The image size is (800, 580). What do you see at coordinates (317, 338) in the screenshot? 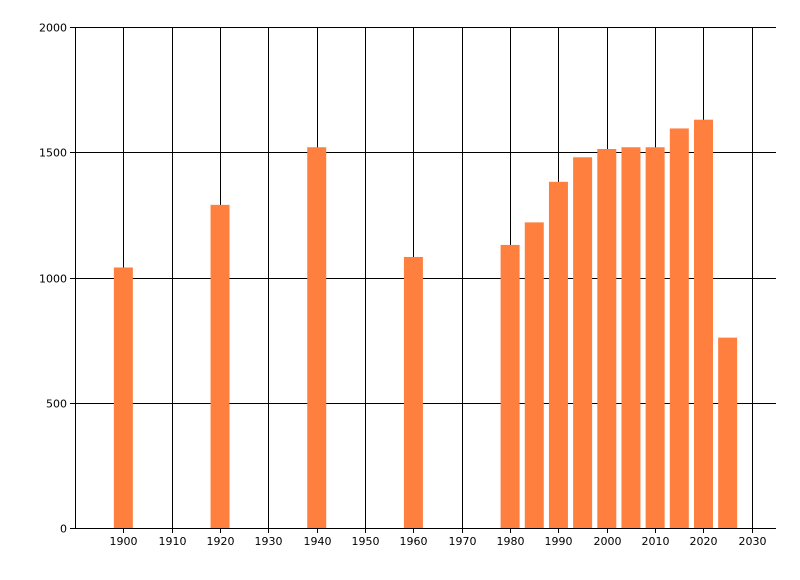
I see `bar-1940` at bounding box center [317, 338].